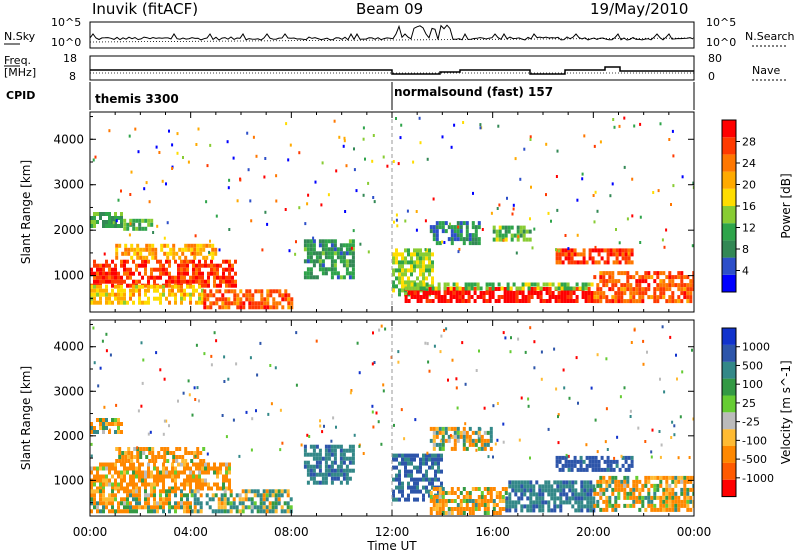 This screenshot has height=554, width=800. I want to click on xtick-label: 08:00, so click(291, 532).